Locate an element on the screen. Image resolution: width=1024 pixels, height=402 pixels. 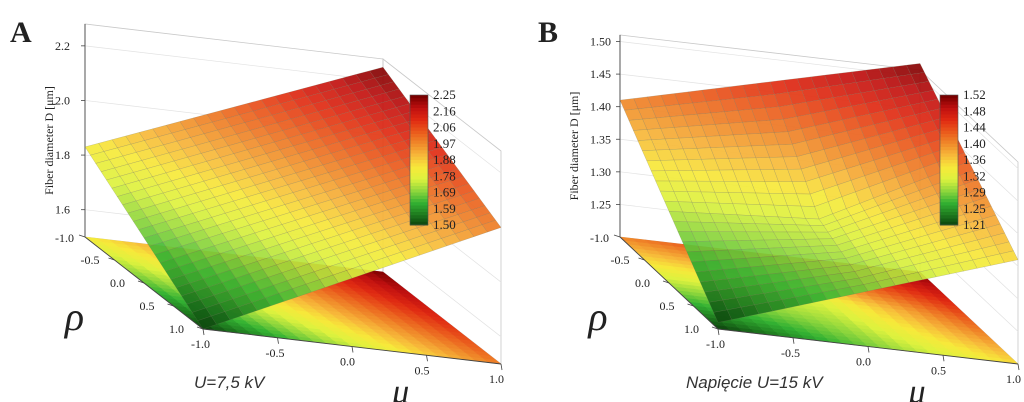
legend-label: 1.21 is located at coordinates (974, 224).